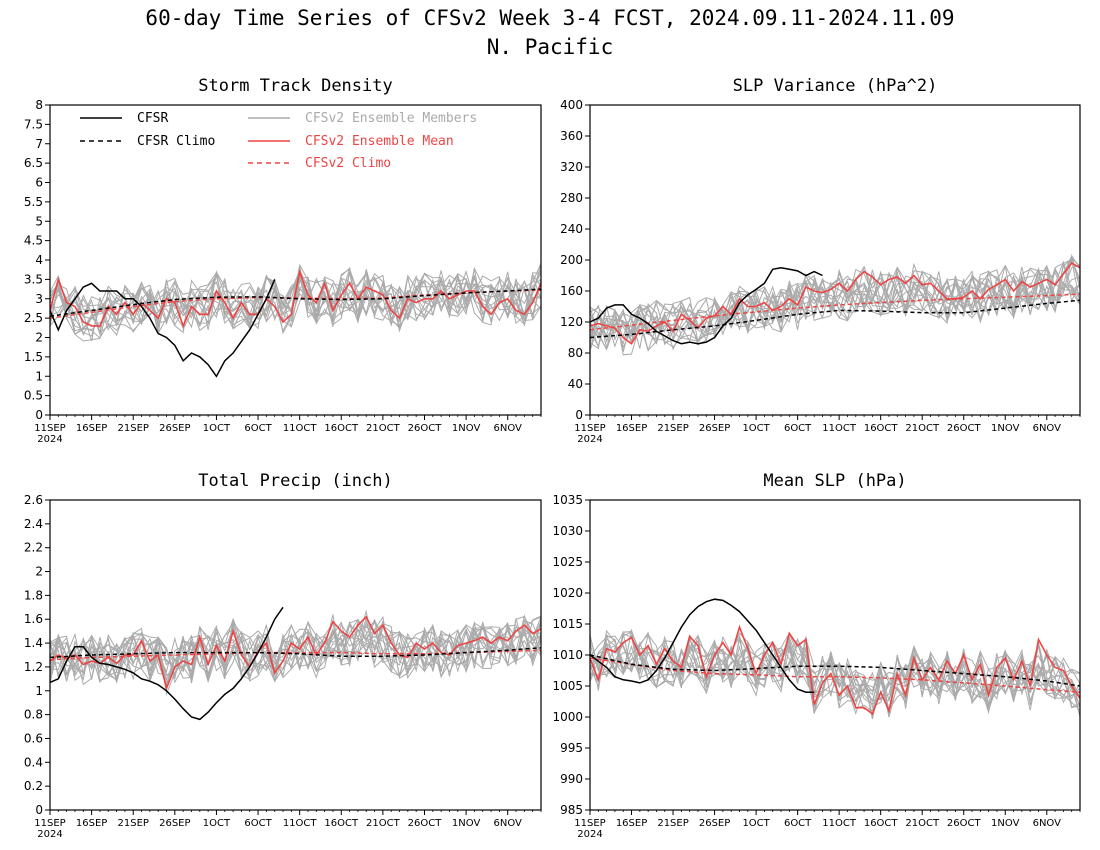 Image resolution: width=1100 pixels, height=850 pixels. Describe the element at coordinates (39, 221) in the screenshot. I see `y-tick-label: 5` at that location.